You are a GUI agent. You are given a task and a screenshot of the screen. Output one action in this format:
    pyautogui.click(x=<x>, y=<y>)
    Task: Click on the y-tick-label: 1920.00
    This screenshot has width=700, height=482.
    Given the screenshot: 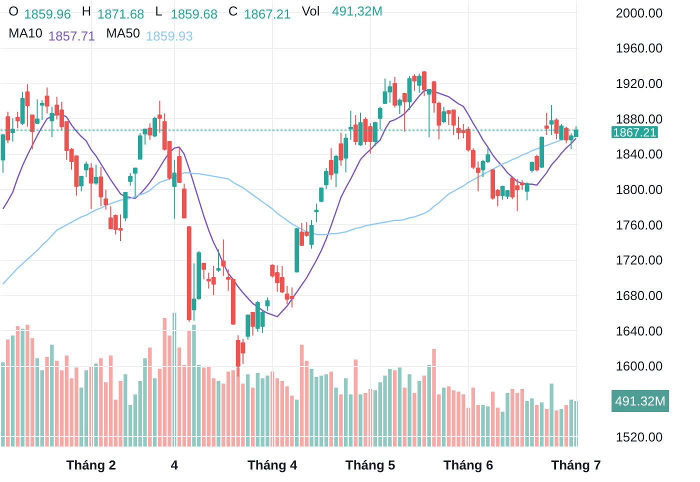 What is the action you would take?
    pyautogui.click(x=639, y=84)
    